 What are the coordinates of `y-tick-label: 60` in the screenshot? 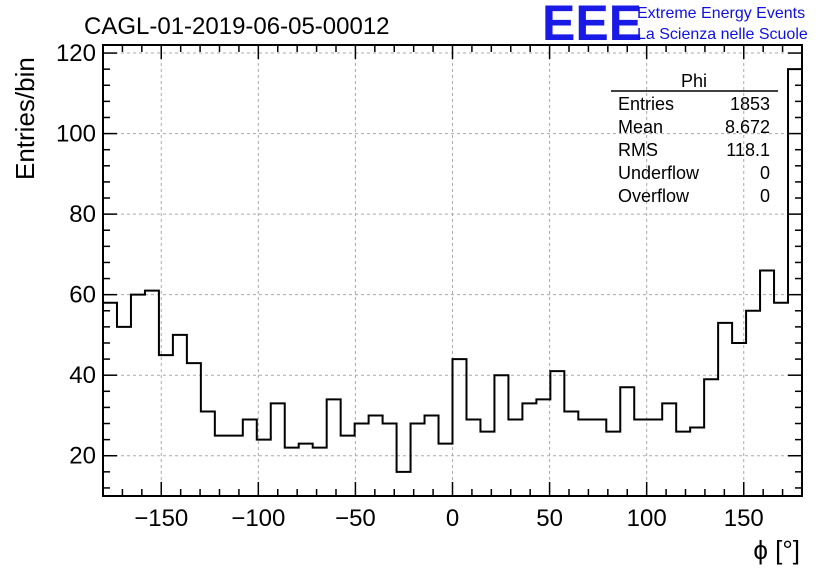 It's located at (82, 295).